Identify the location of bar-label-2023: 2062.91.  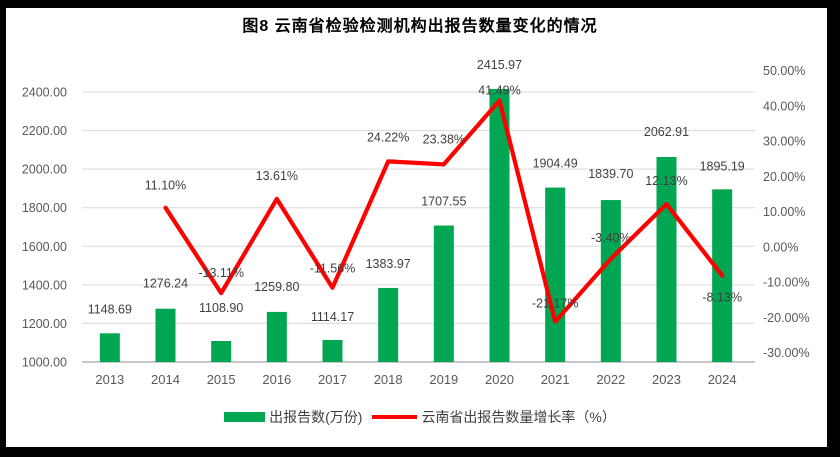
(666, 132).